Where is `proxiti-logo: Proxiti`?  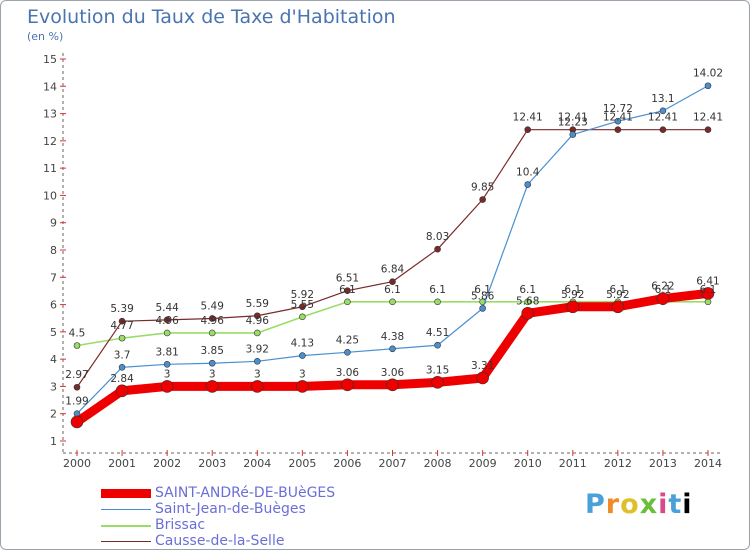
proxiti-logo: Proxiti is located at coordinates (639, 504).